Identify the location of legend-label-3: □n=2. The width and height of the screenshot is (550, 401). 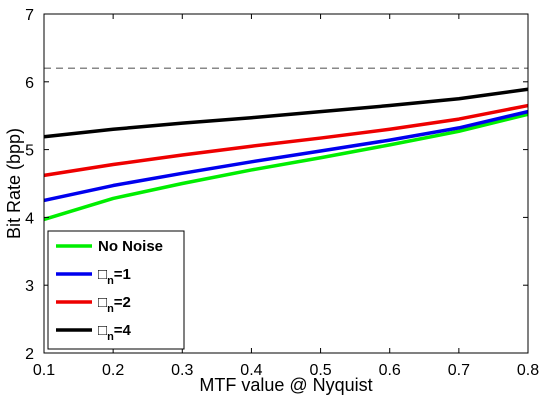
(114, 304).